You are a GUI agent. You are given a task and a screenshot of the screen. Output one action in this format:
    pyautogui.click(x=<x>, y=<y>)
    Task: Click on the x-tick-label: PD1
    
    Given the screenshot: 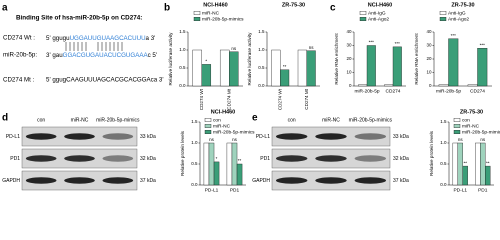 What is the action you would take?
    pyautogui.click(x=235, y=190)
    